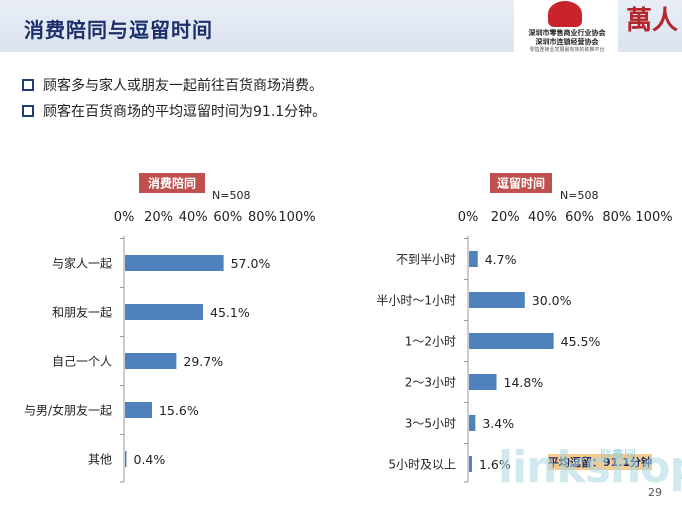 Image resolution: width=682 pixels, height=505 pixels. I want to click on page-number: 29, so click(655, 492).